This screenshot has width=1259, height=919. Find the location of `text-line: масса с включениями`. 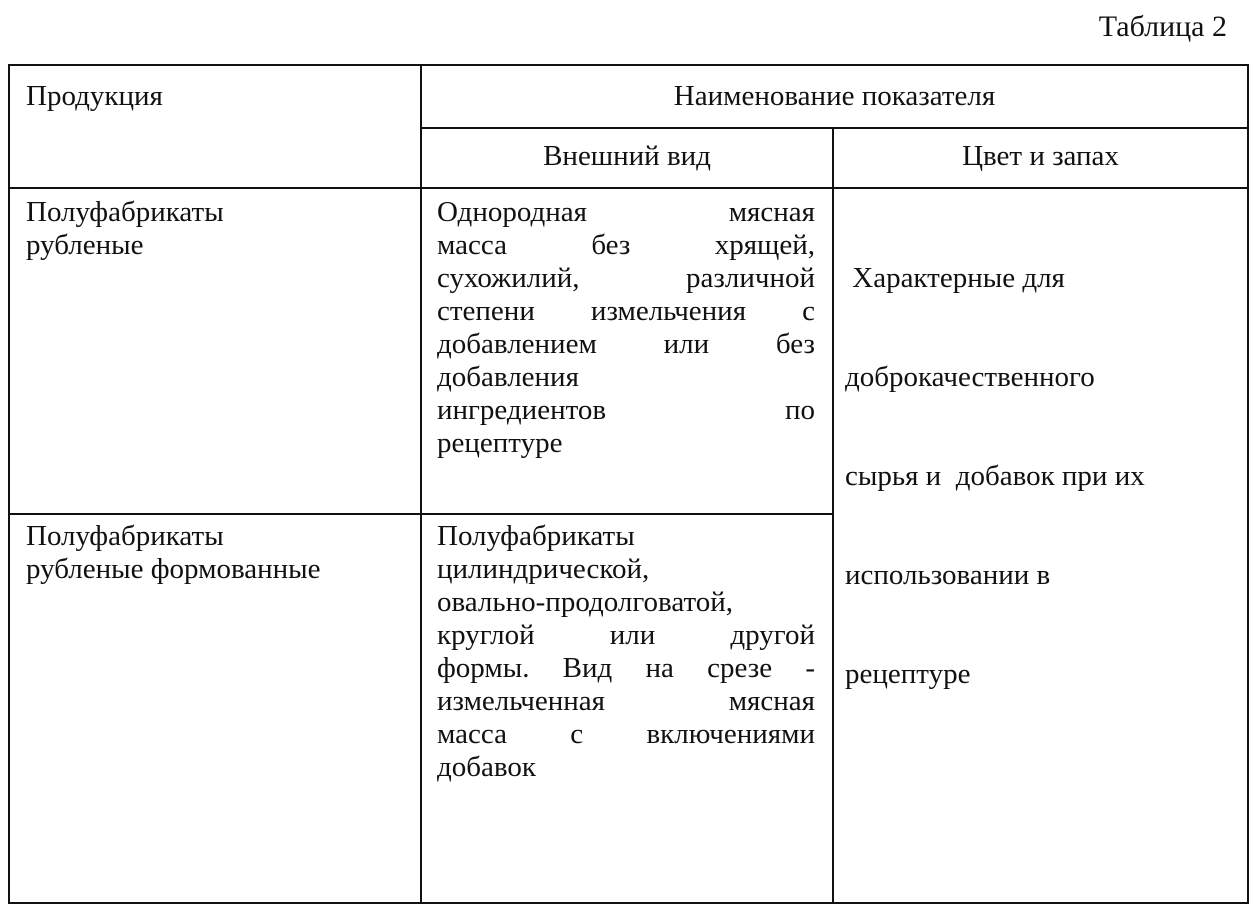

text-line: масса с включениями is located at coordinates (626, 734).